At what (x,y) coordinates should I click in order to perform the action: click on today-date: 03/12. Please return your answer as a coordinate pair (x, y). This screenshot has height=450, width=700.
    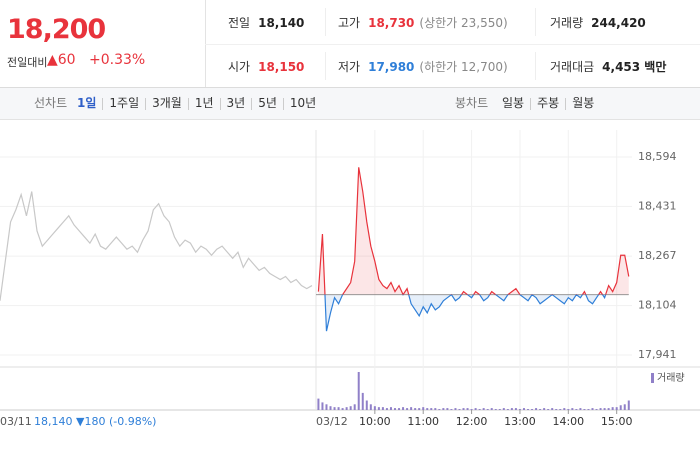
    Looking at the image, I should click on (332, 421).